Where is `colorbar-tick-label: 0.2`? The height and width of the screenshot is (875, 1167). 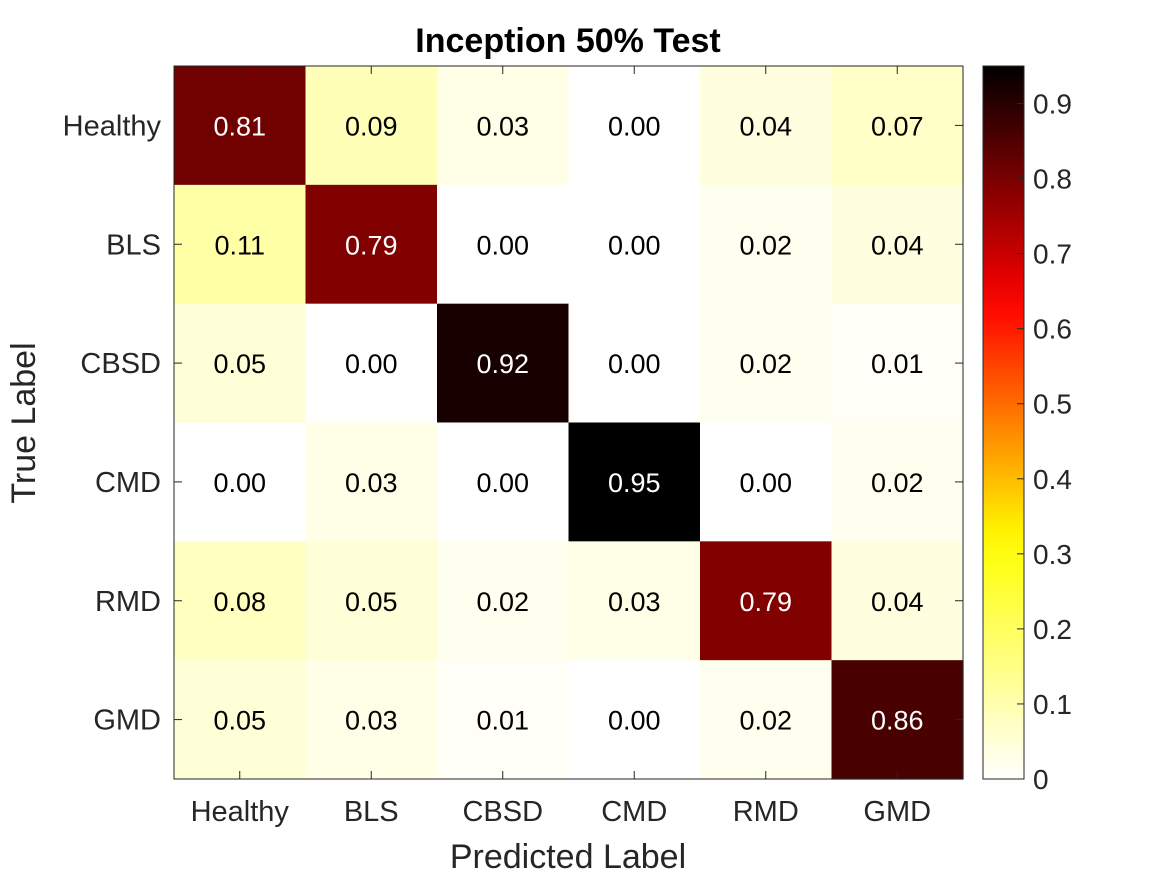
colorbar-tick-label: 0.2 is located at coordinates (1052, 629).